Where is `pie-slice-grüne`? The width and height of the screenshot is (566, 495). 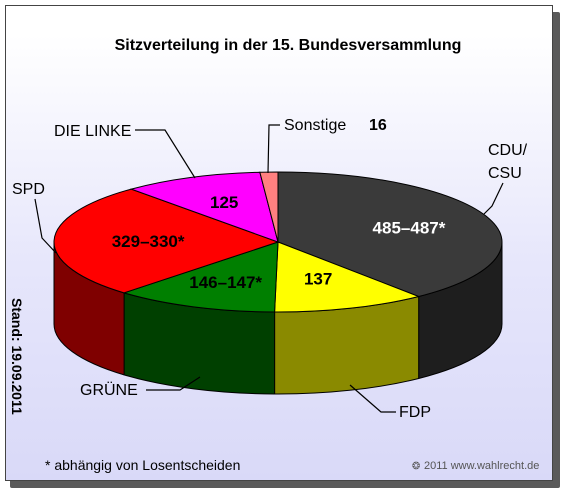 pie-slice-grüne is located at coordinates (200, 277).